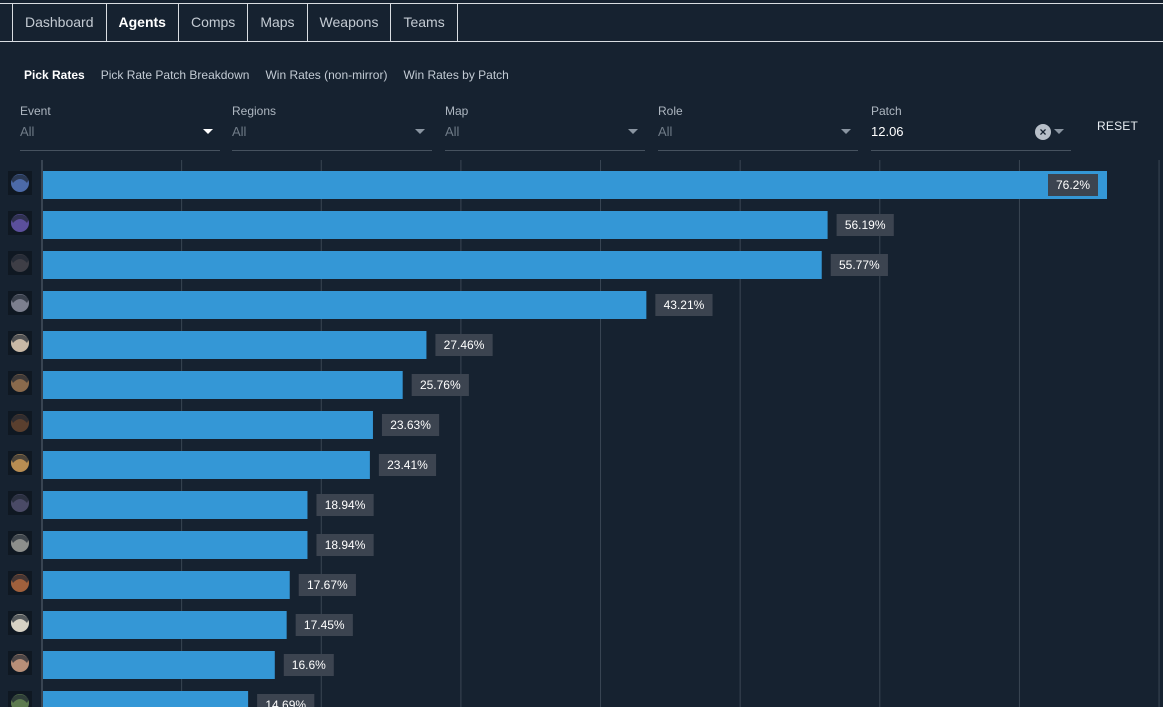 The height and width of the screenshot is (707, 1163). I want to click on value-label: 17.67%, so click(327, 585).